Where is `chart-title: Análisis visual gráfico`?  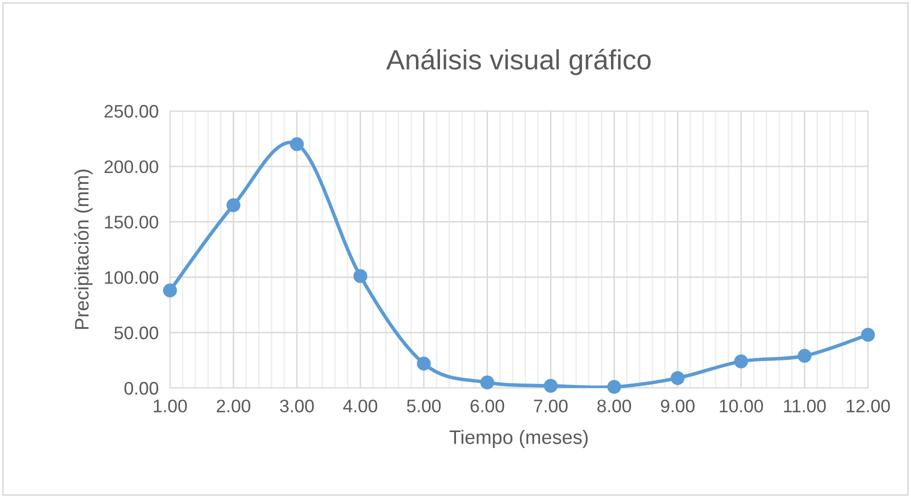 chart-title: Análisis visual gráfico is located at coordinates (518, 62).